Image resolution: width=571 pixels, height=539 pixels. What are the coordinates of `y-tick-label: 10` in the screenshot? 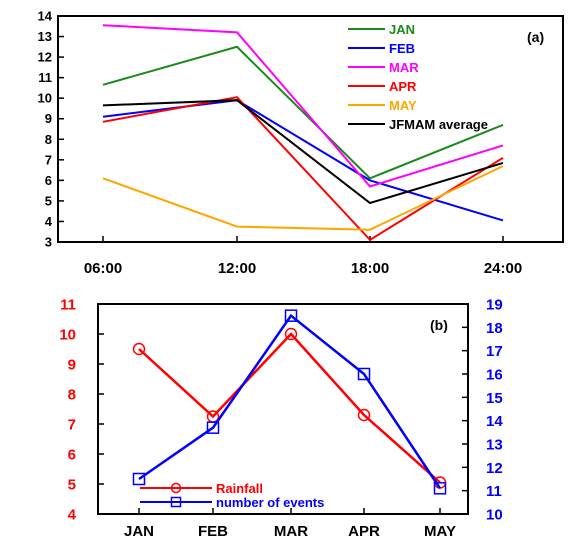 It's located at (45, 98).